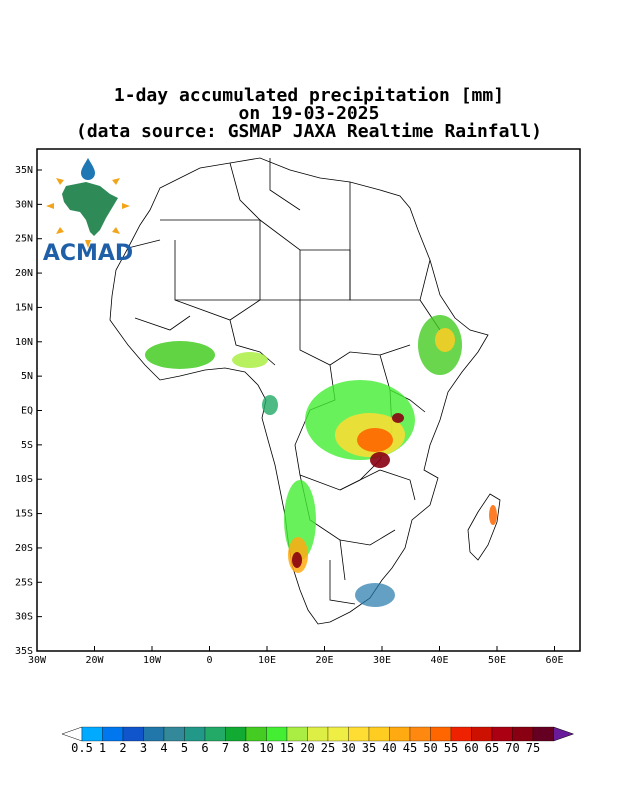 The height and width of the screenshot is (800, 618). What do you see at coordinates (564, 734) in the screenshot?
I see `colorbar-high-arrow` at bounding box center [564, 734].